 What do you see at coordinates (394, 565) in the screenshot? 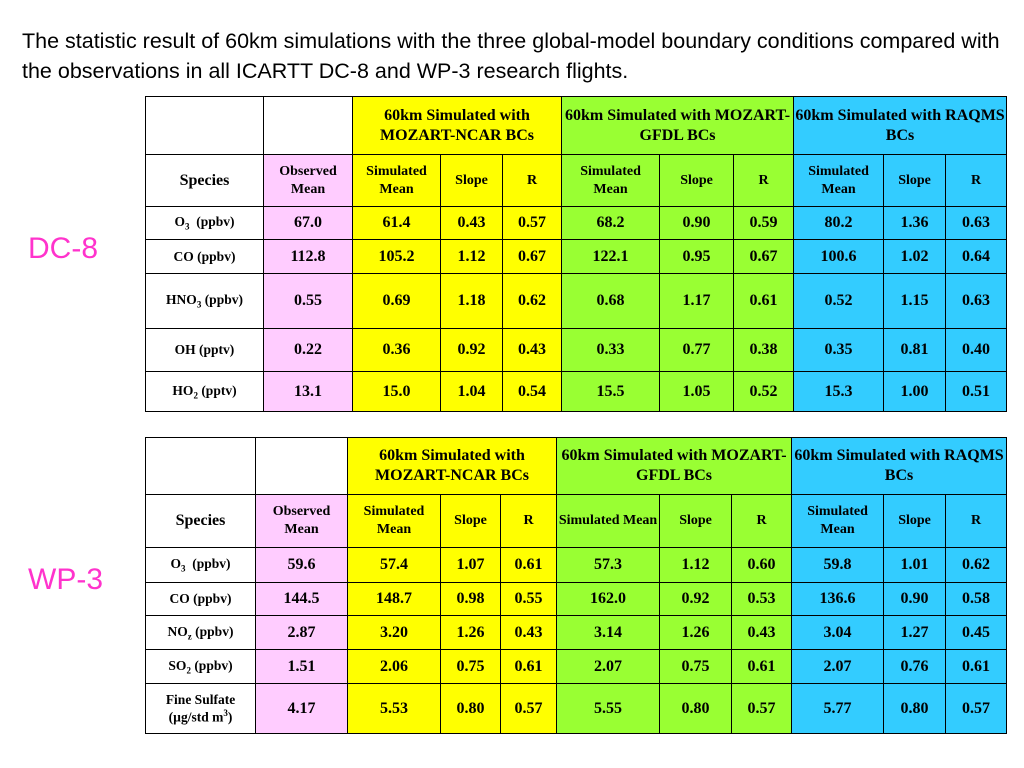
I see `ncar-simulated-mean-cell: 57.4` at bounding box center [394, 565].